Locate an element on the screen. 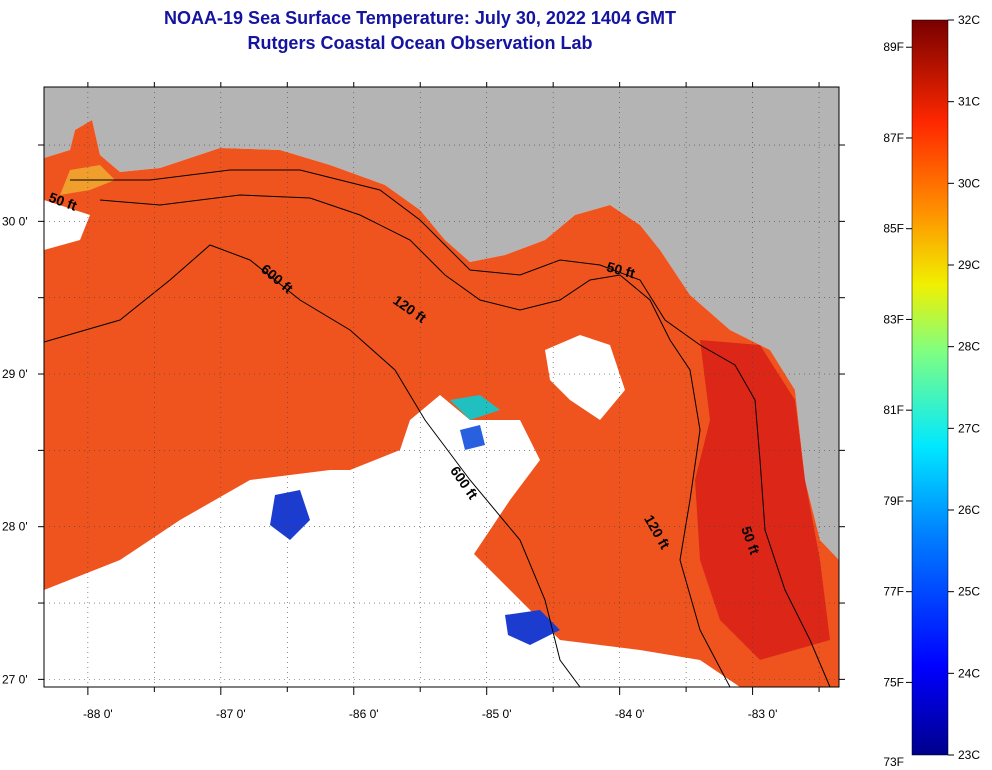  y-tick-label: 28 0' is located at coordinates (15, 527).